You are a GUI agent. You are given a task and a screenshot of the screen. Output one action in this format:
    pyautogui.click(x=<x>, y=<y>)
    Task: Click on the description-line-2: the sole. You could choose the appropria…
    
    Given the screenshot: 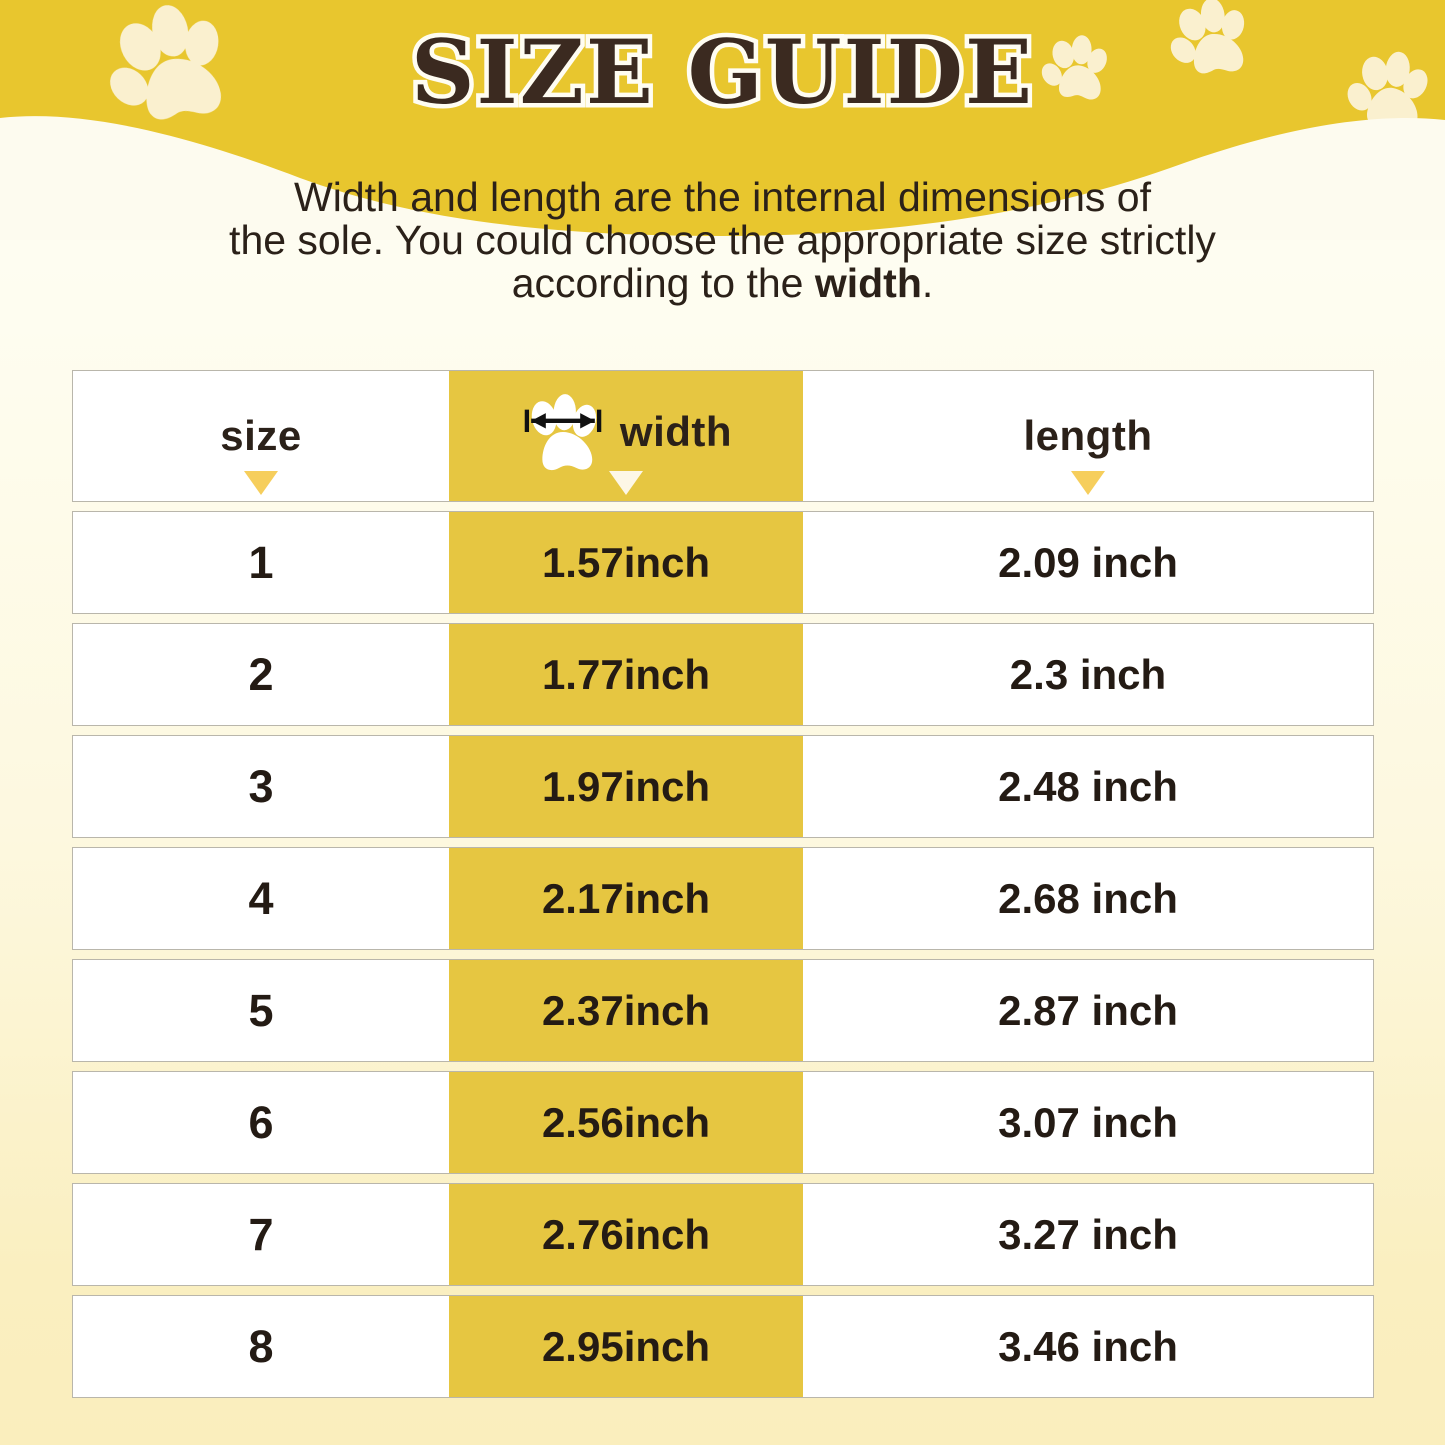 What is the action you would take?
    pyautogui.click(x=722, y=240)
    